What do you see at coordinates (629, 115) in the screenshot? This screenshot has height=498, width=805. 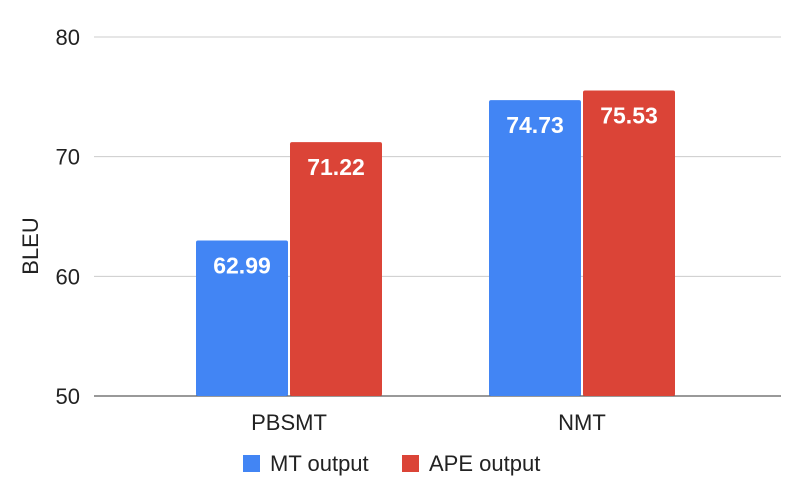 I see `data-label: 75.53` at bounding box center [629, 115].